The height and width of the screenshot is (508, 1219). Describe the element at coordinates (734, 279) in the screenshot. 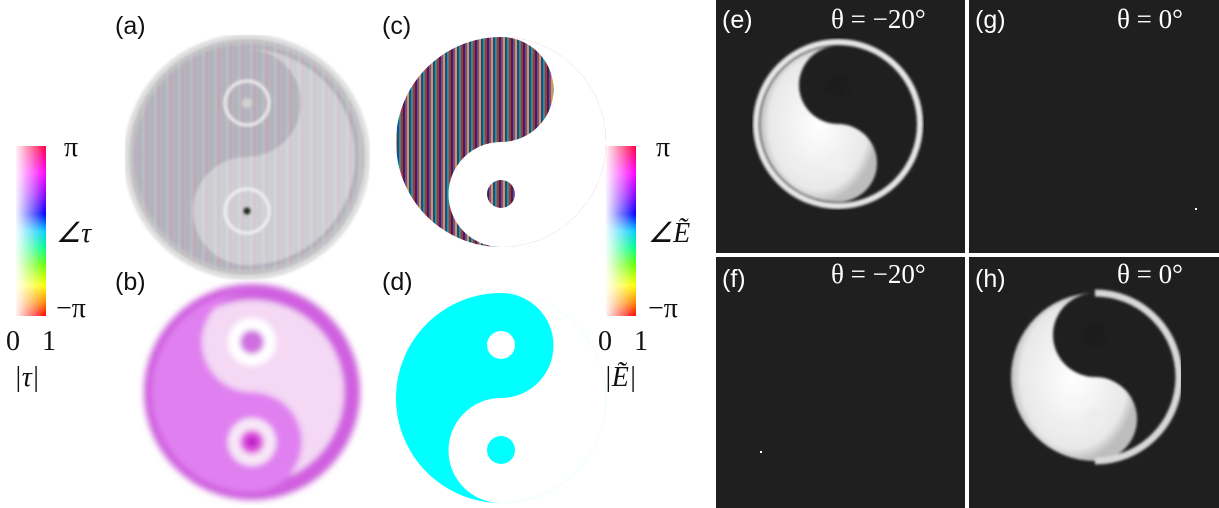

I see `panel-label-f: (f)` at that location.